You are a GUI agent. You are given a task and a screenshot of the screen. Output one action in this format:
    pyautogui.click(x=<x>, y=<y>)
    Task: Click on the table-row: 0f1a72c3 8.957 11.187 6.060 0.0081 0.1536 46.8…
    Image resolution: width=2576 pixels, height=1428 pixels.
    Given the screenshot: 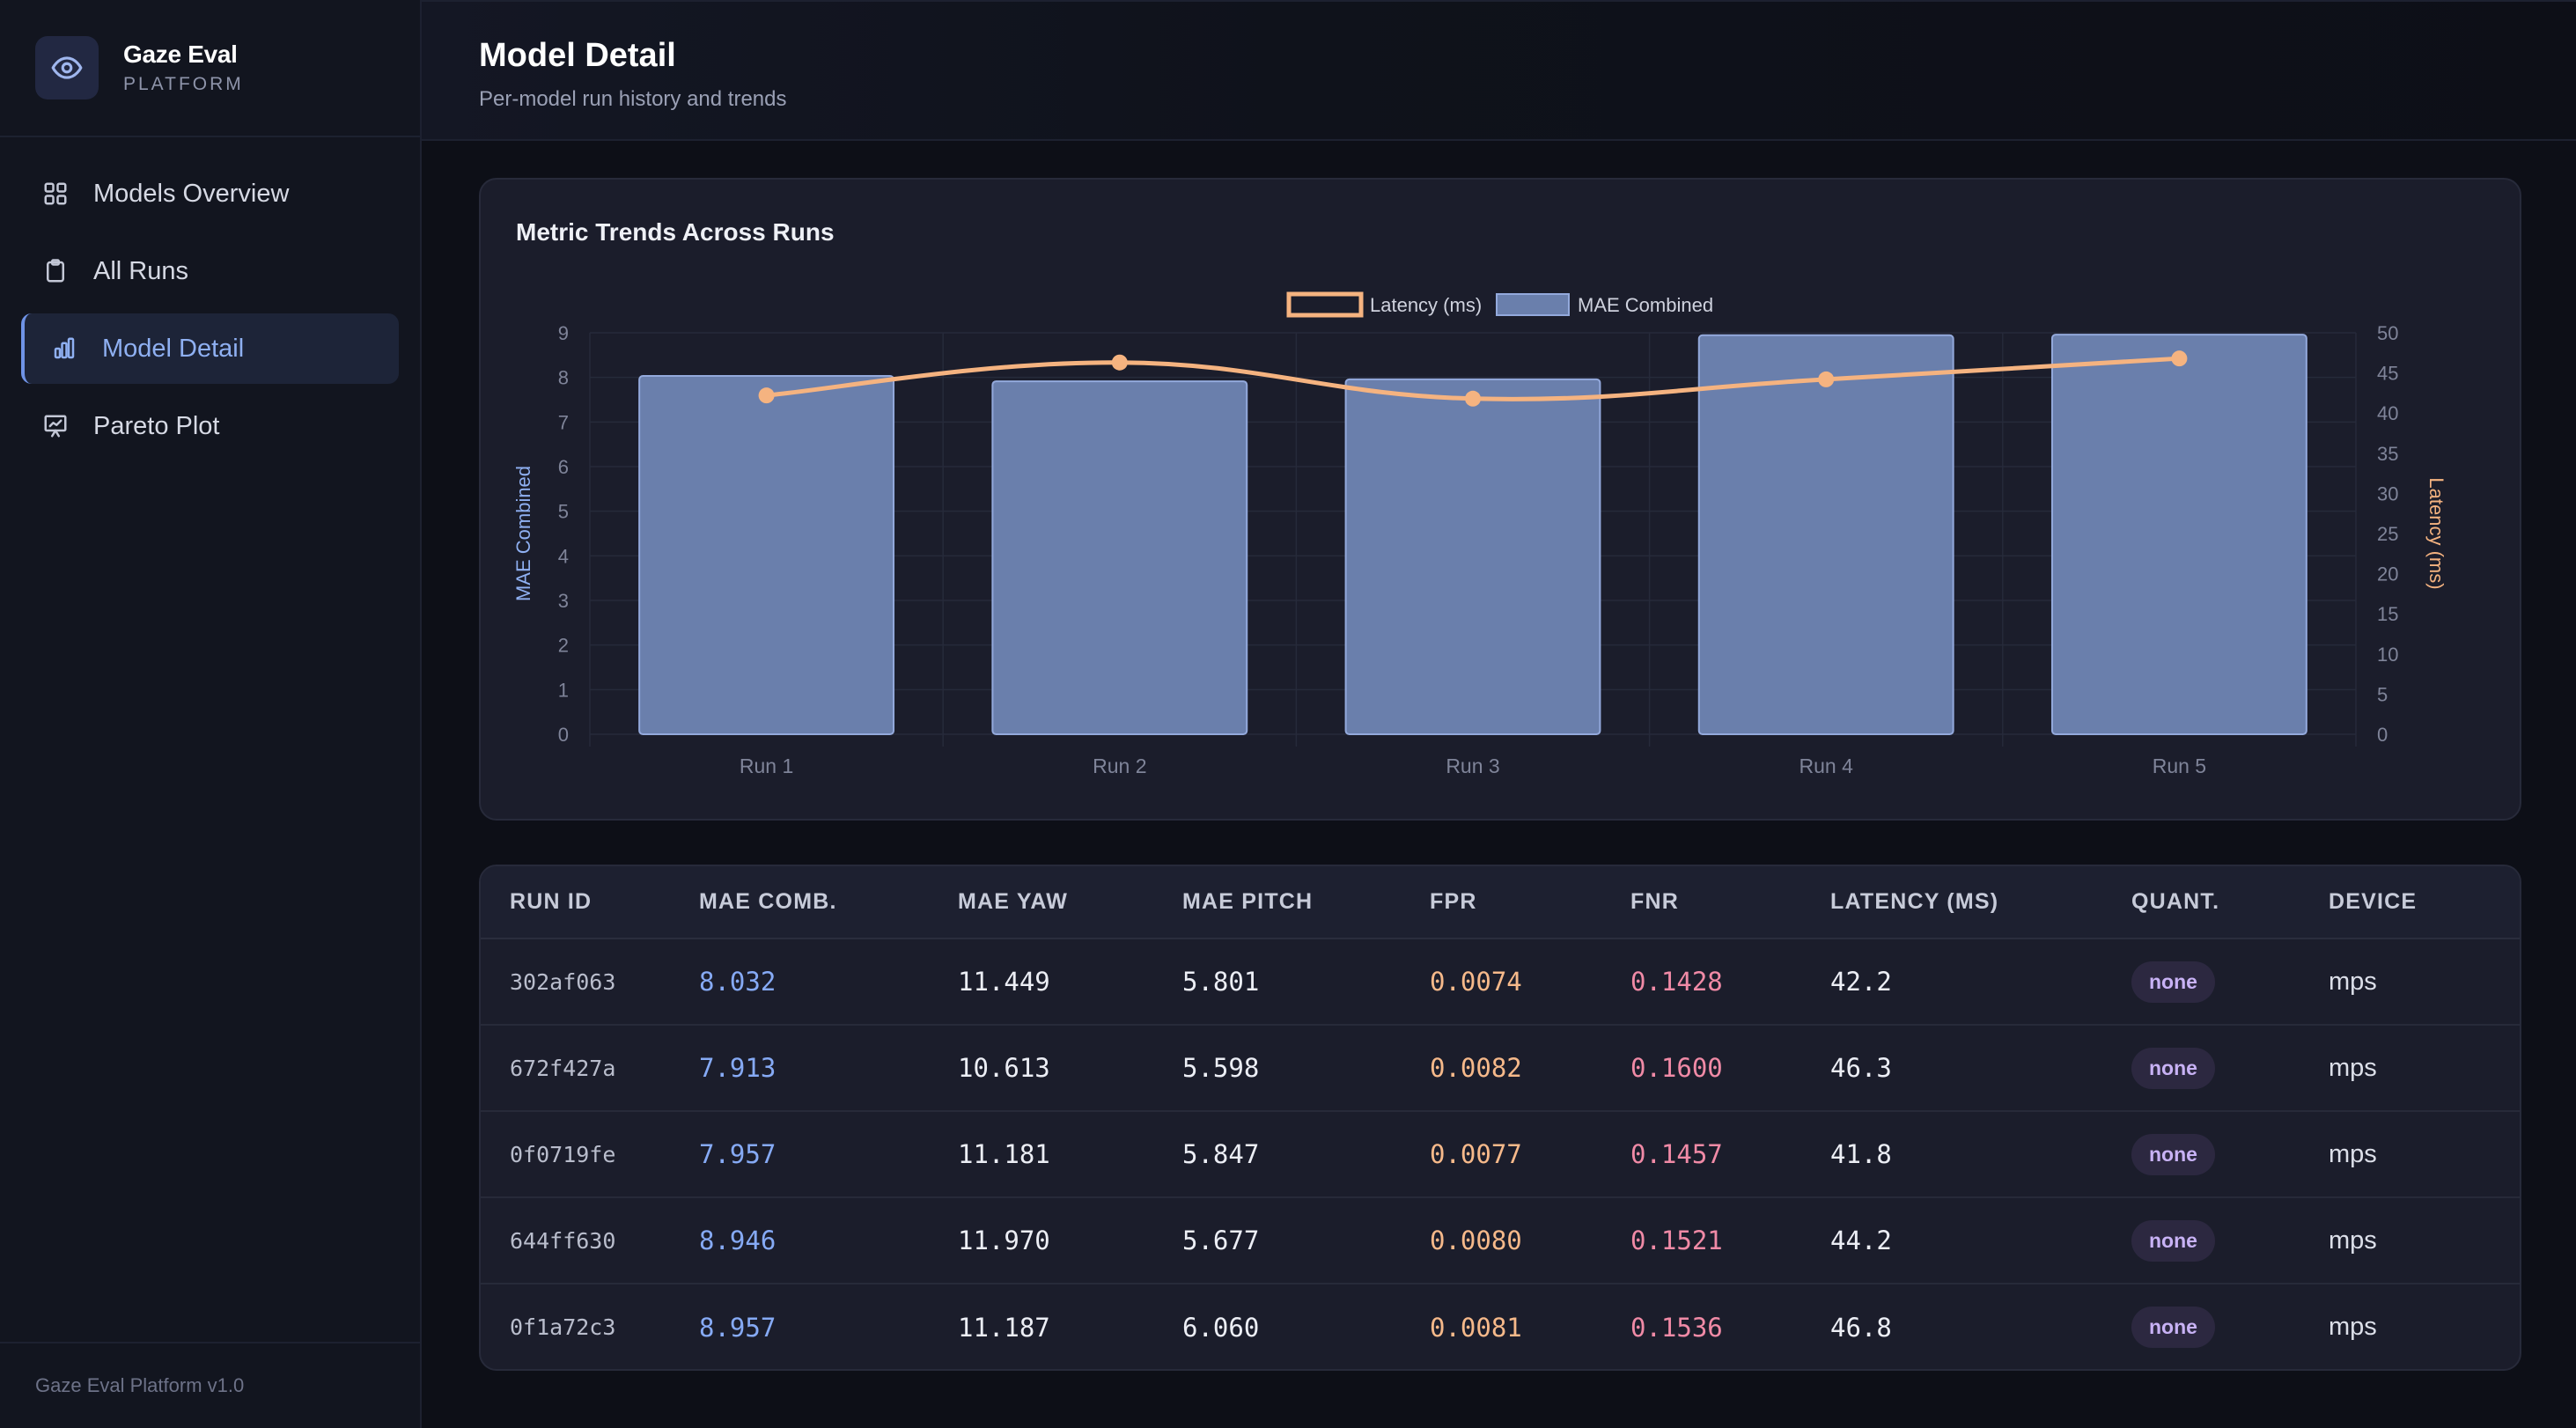 What is the action you would take?
    pyautogui.click(x=1501, y=1326)
    